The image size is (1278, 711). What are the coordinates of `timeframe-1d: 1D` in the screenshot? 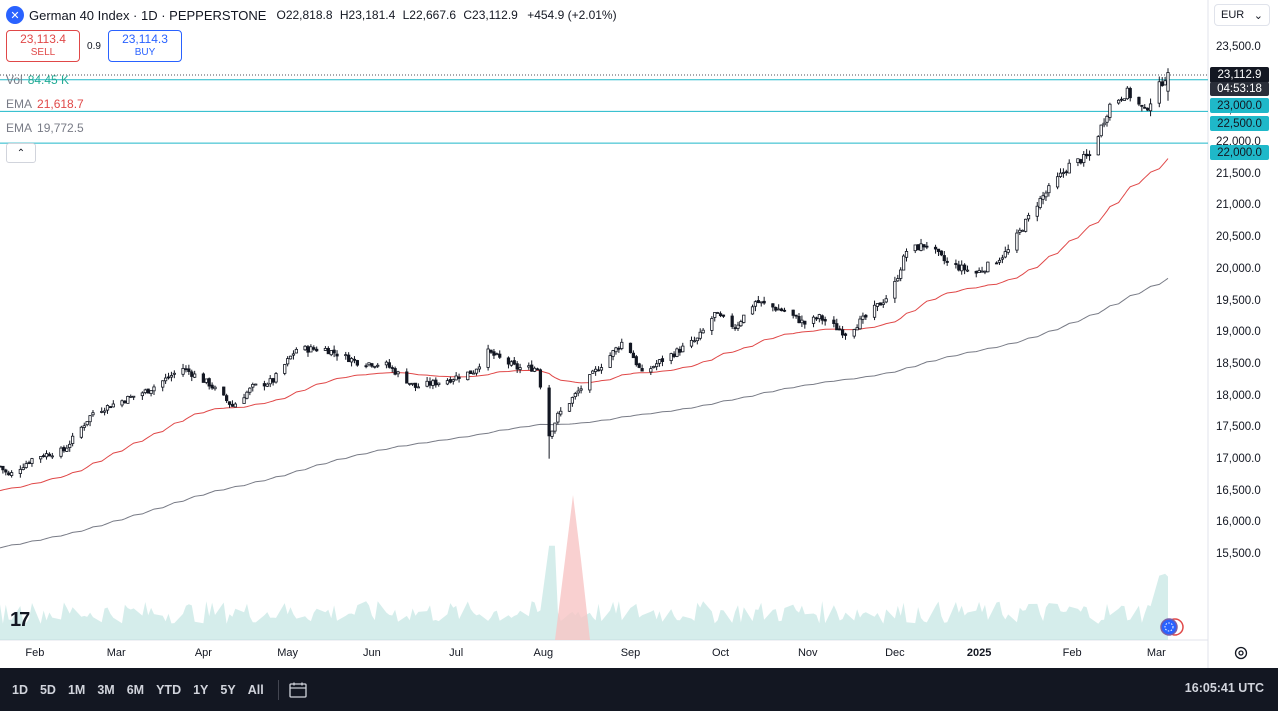 It's located at (20, 689).